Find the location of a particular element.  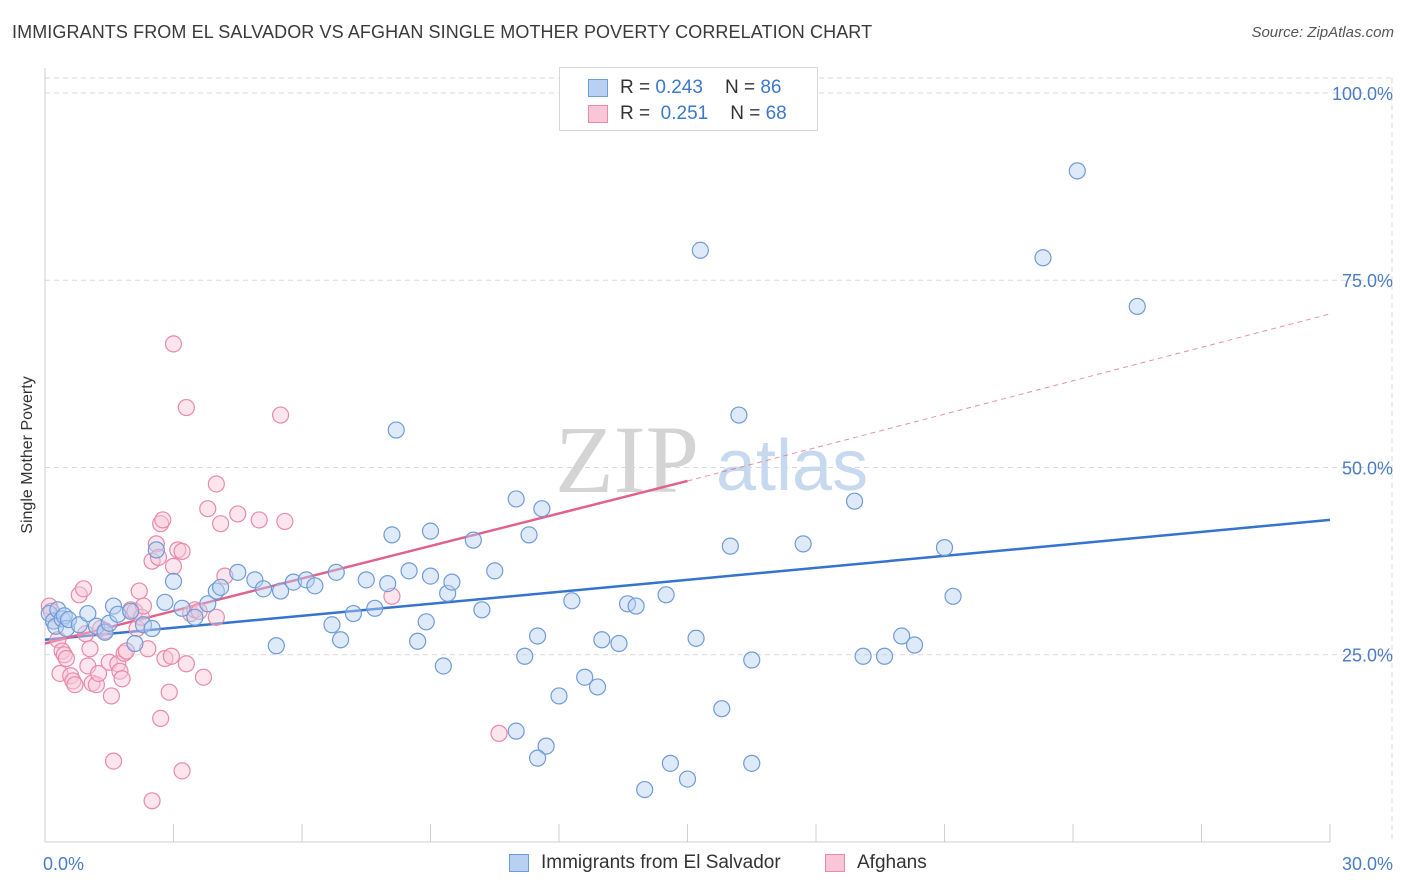

afghans-trend-extension is located at coordinates (1009, 397).